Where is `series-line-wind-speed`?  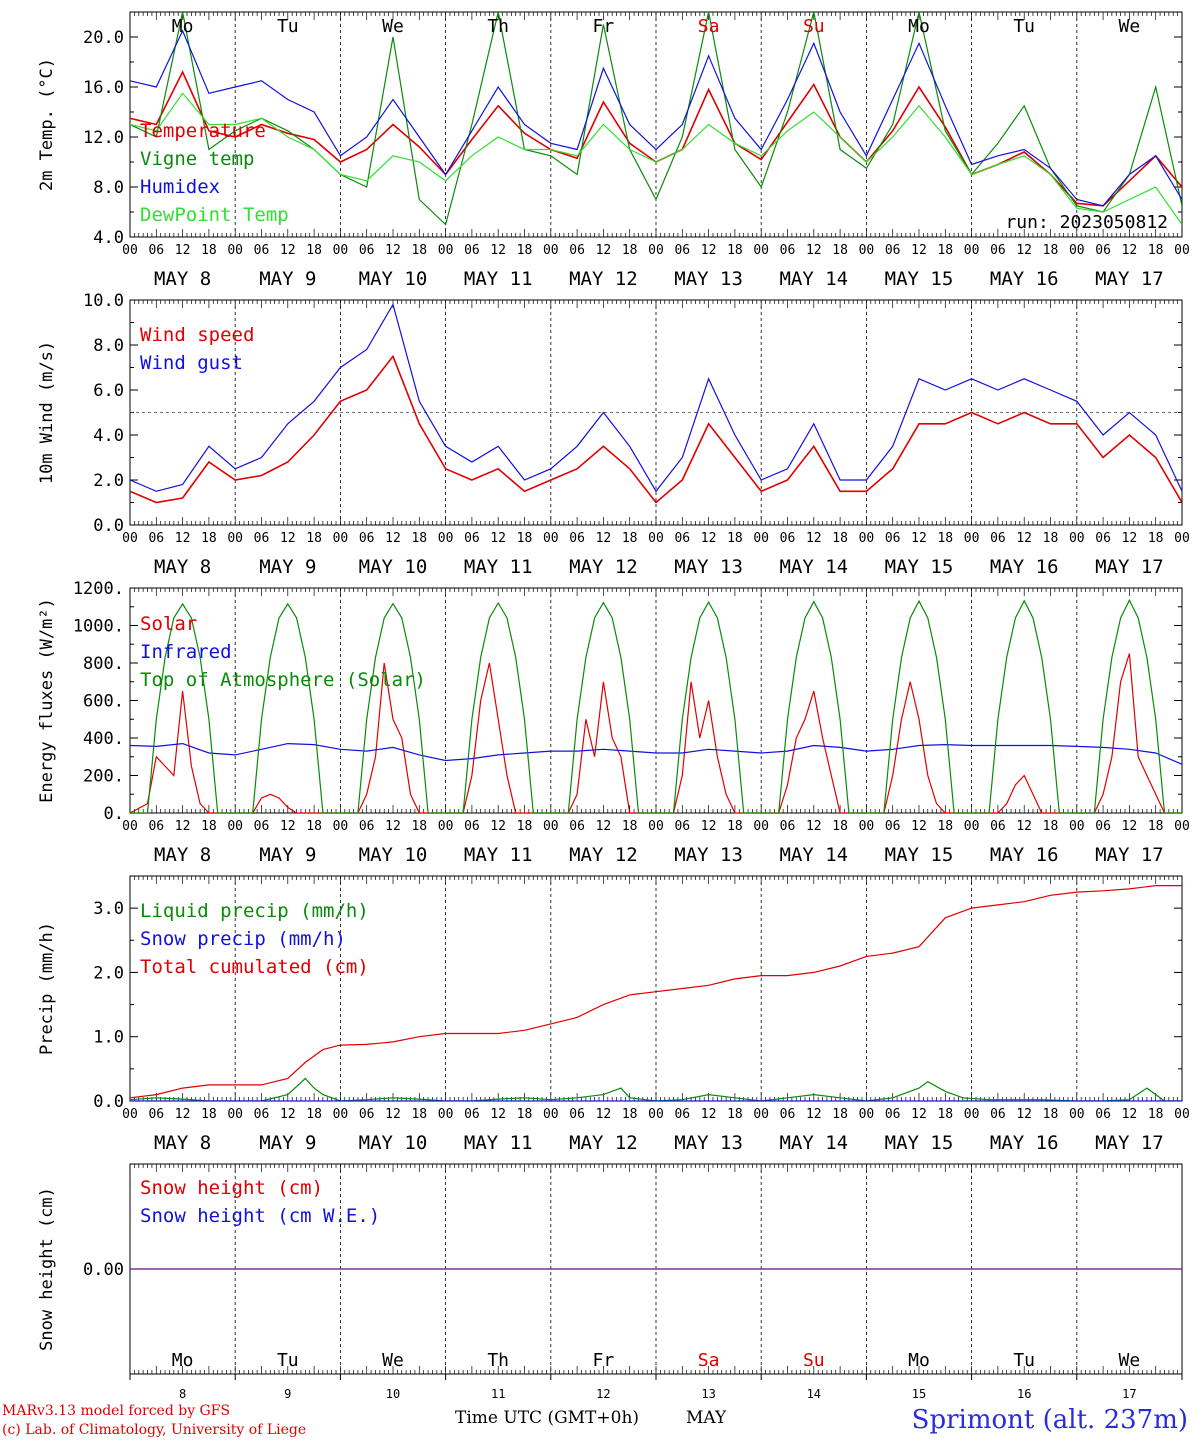
series-line-wind-speed is located at coordinates (656, 429).